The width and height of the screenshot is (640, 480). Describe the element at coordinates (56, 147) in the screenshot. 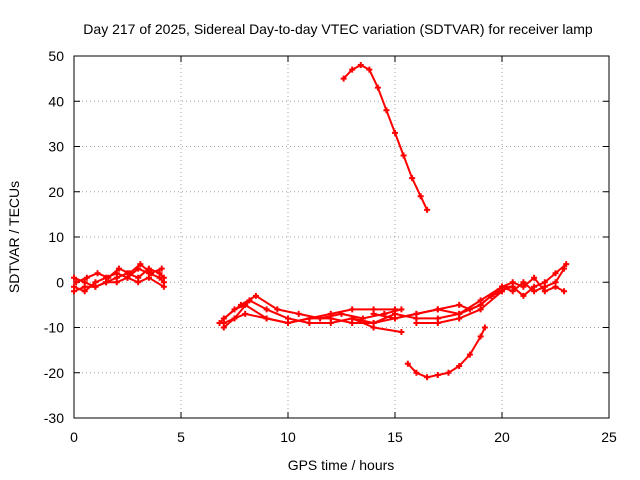

I see `y-tick-label: 30` at that location.